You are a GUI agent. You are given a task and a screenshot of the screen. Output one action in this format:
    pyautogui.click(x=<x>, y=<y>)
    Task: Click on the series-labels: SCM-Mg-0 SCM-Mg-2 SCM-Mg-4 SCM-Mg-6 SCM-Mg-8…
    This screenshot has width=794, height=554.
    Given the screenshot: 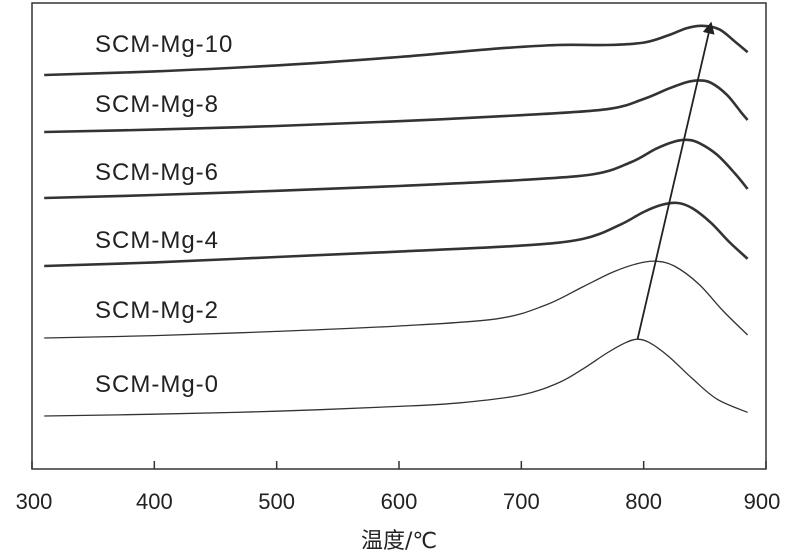 What is the action you would take?
    pyautogui.click(x=164, y=214)
    